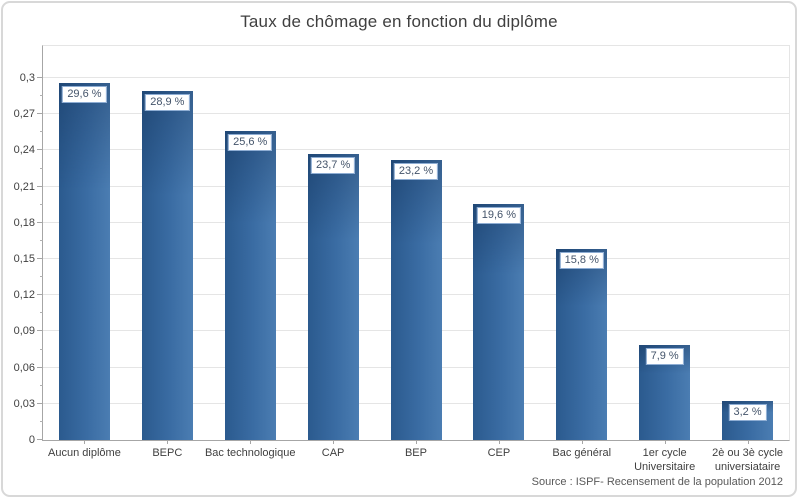 This screenshot has height=500, width=800. Describe the element at coordinates (582, 453) in the screenshot. I see `x-axis-category-label: Bac général` at that location.